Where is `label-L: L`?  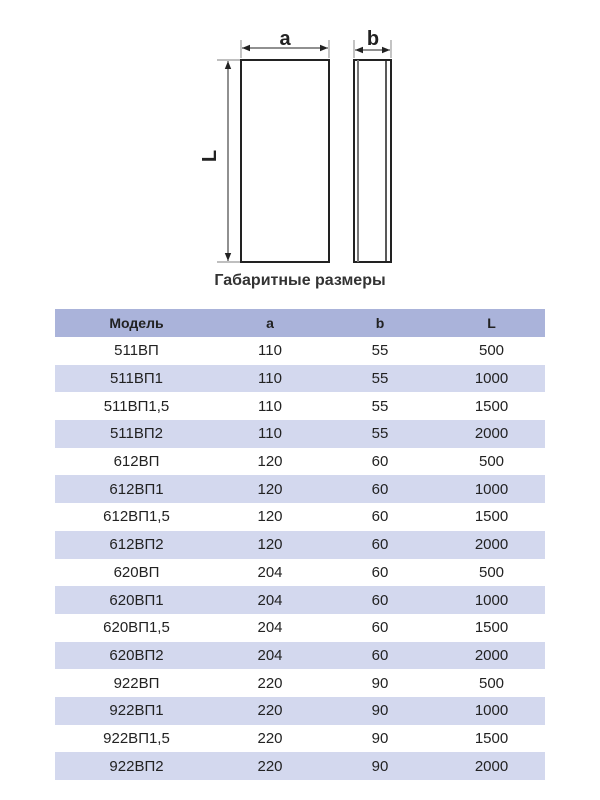 label-L: L is located at coordinates (210, 156).